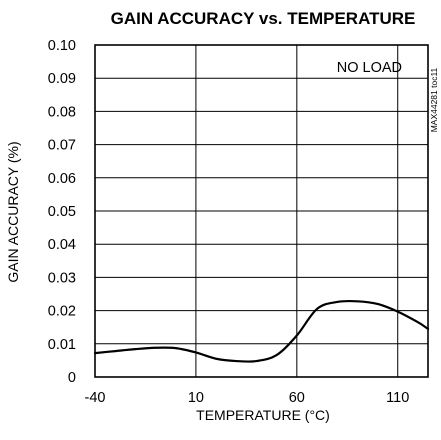  I want to click on figure-id-label: MAX44281 toc11, so click(434, 99).